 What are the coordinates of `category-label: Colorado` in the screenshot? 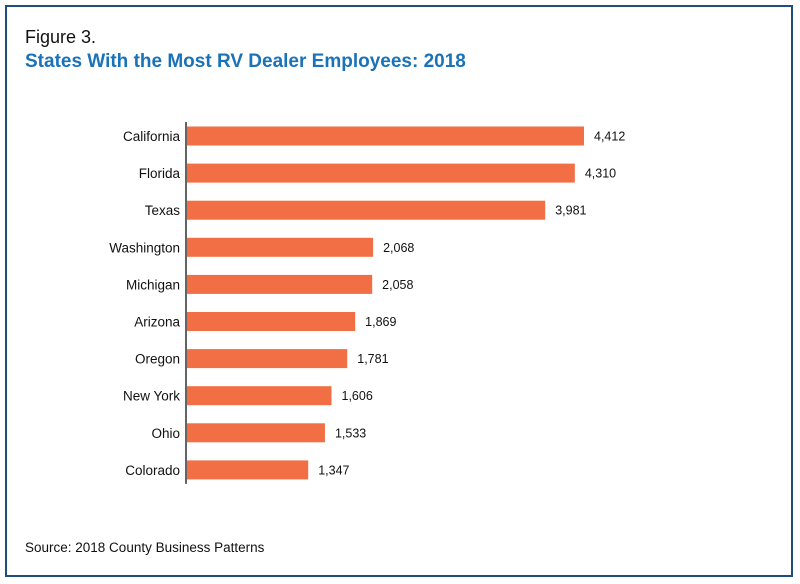 It's located at (152, 470).